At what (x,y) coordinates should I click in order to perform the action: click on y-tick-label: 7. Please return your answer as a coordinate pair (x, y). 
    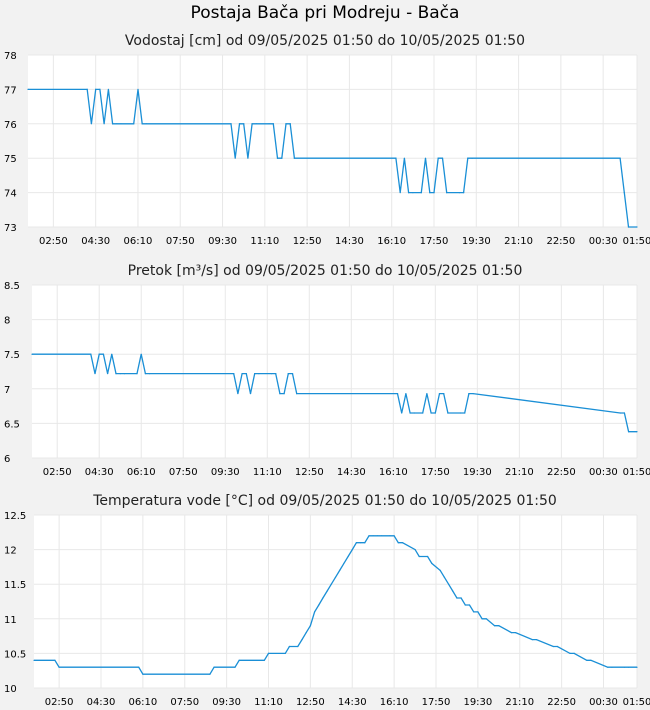
    Looking at the image, I should click on (7, 390).